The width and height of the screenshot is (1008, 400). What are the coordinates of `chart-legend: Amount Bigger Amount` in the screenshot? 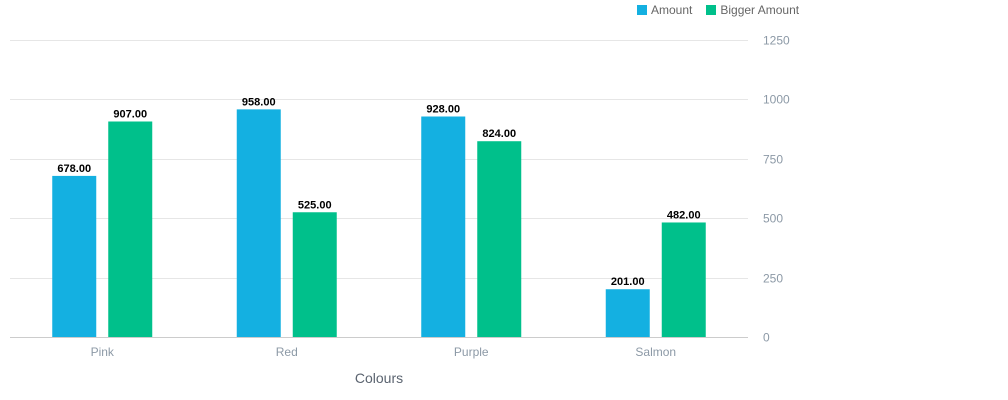 It's located at (725, 10).